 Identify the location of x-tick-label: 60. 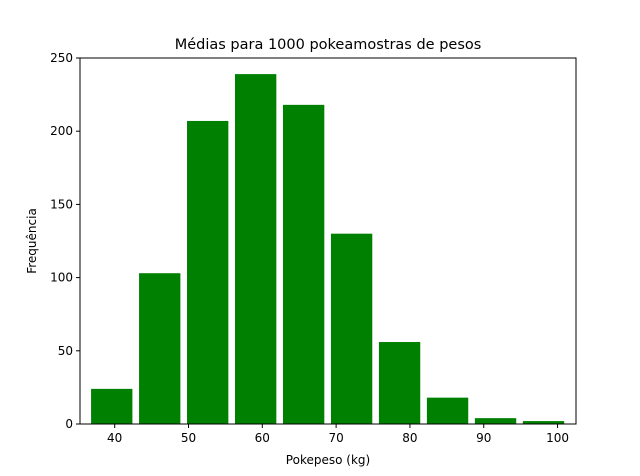
(262, 438).